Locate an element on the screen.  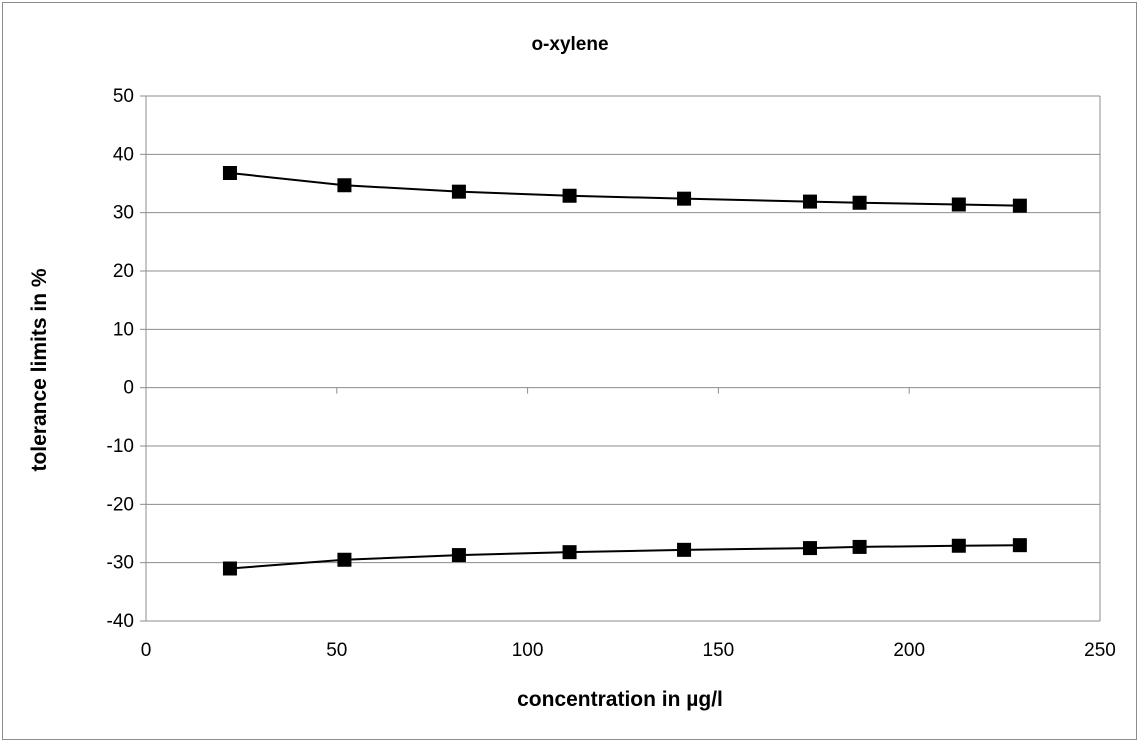
x-axis-title: concentration in µg/l is located at coordinates (620, 699).